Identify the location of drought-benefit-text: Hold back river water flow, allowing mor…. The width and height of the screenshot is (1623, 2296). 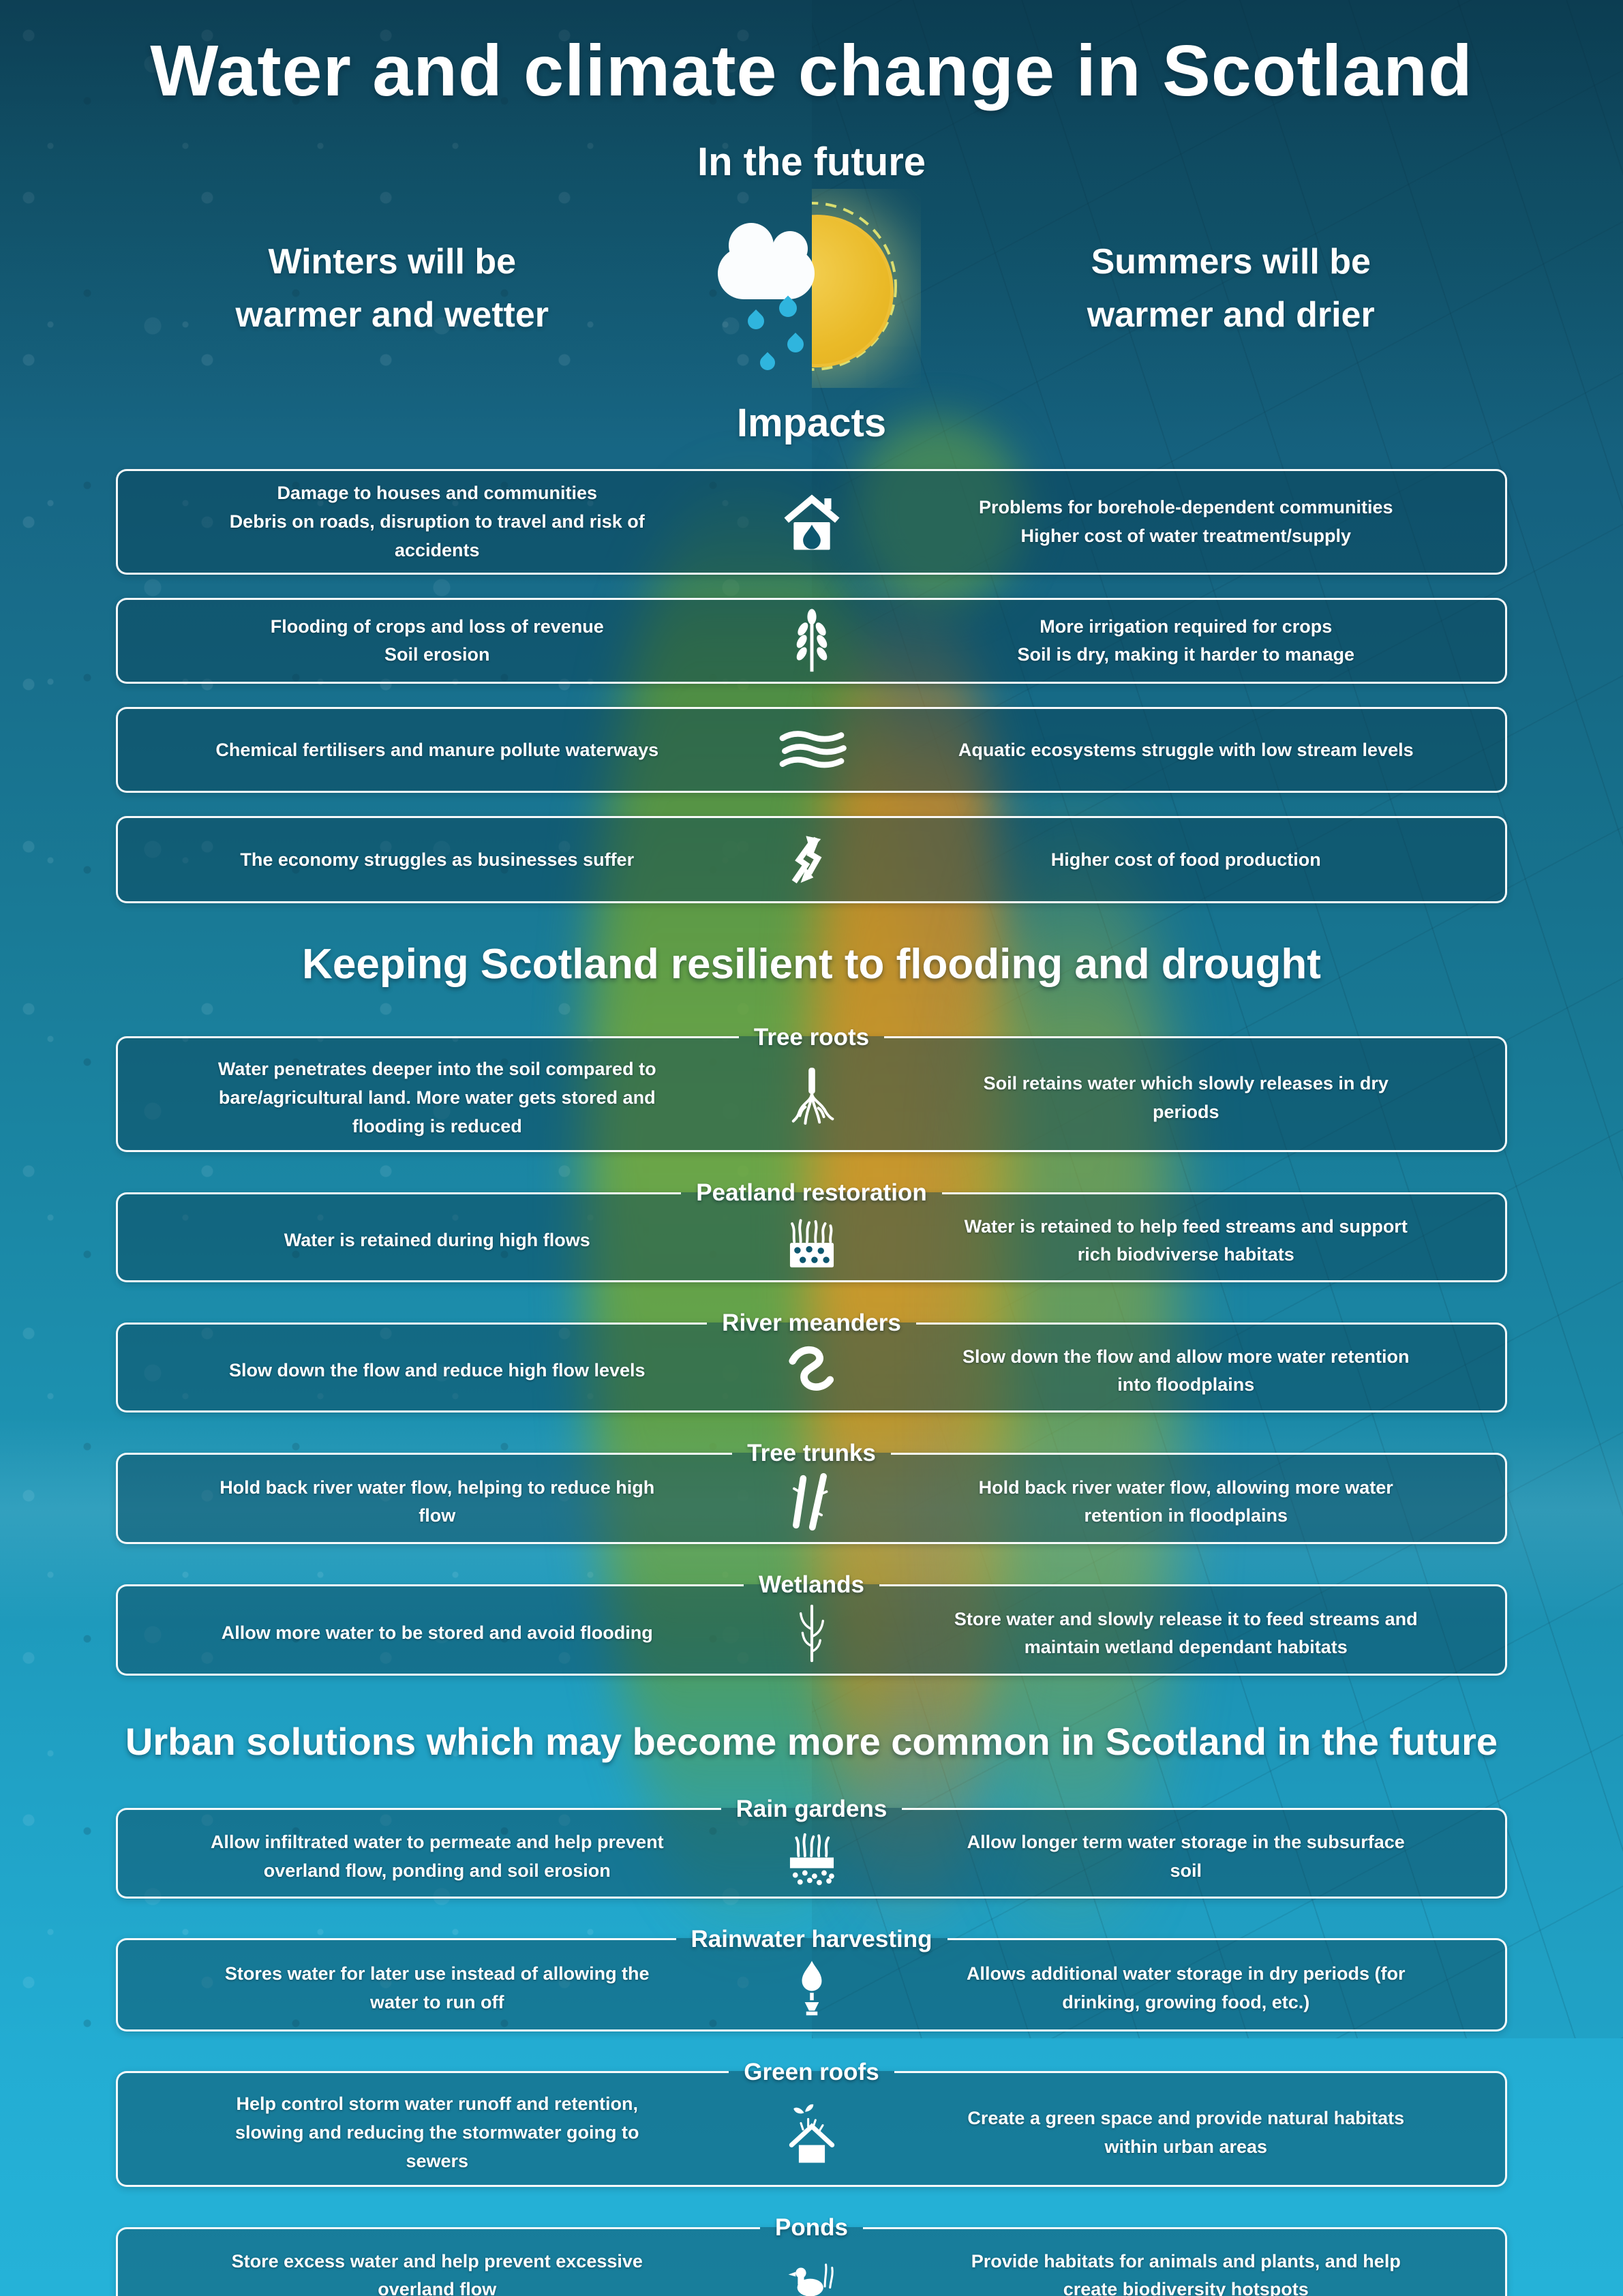
(1185, 1501).